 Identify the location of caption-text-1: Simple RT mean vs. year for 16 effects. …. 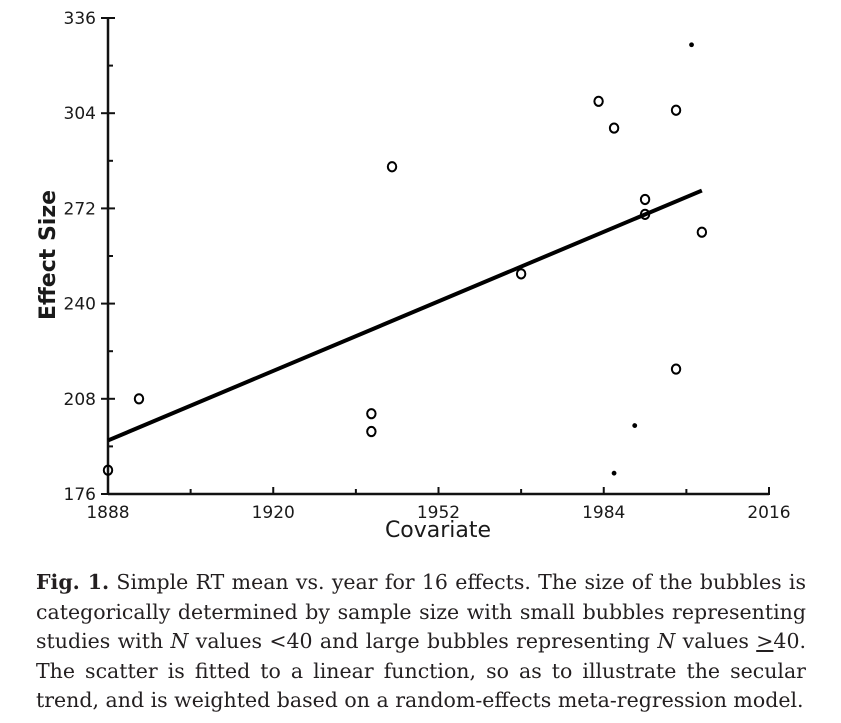
(421, 612).